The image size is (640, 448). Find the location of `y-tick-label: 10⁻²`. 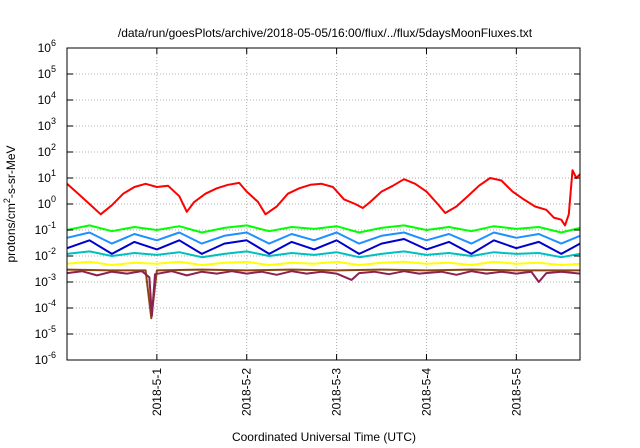

y-tick-label: 10⁻² is located at coordinates (45, 254).